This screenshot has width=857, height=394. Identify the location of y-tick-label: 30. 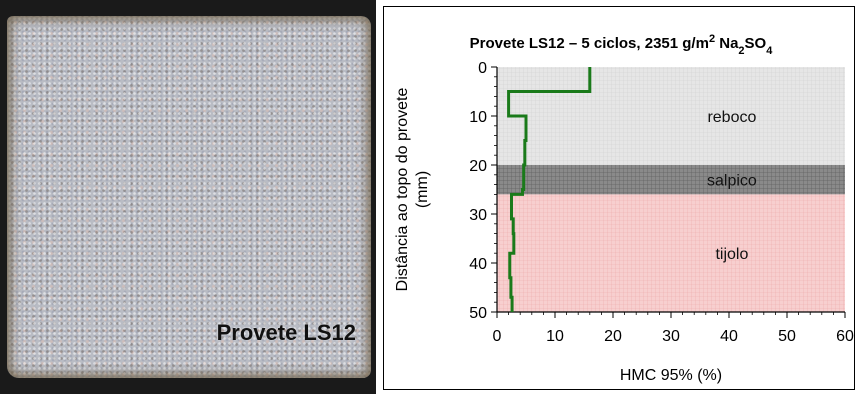
(478, 215).